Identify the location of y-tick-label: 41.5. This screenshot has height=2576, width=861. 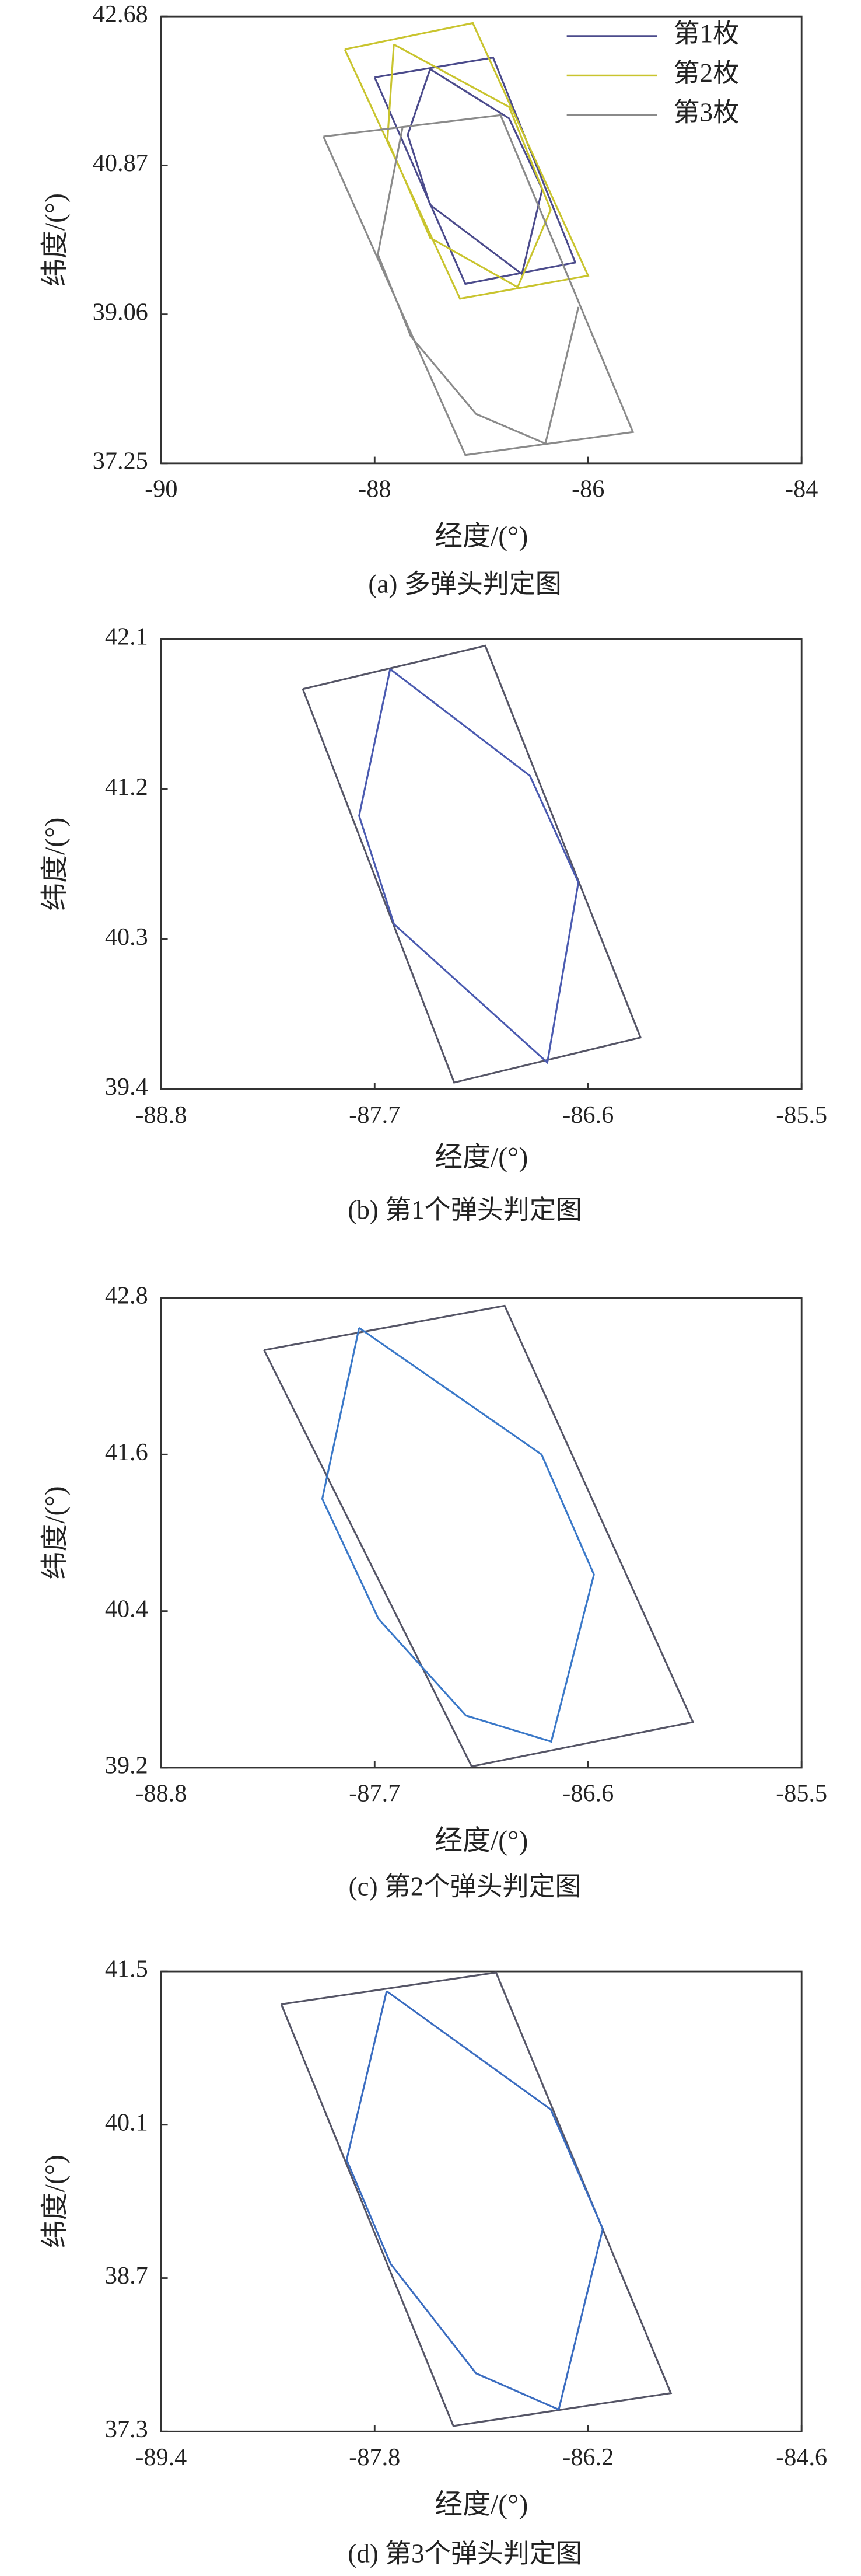
(126, 1969).